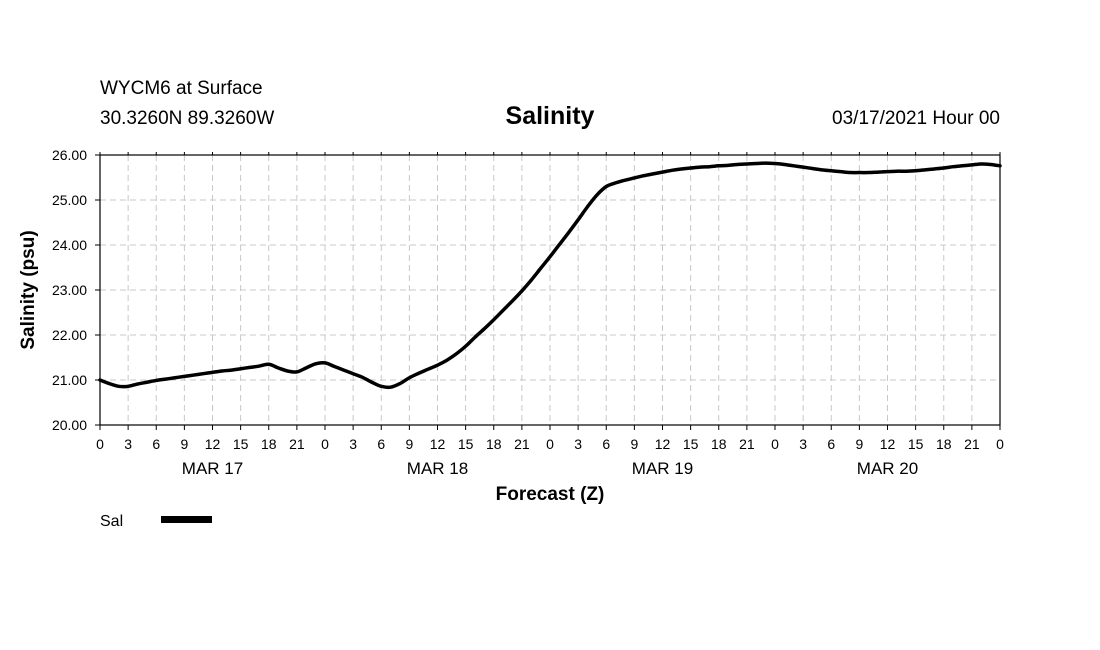 The image size is (1100, 650). I want to click on y-tick-label: 24.00, so click(69, 245).